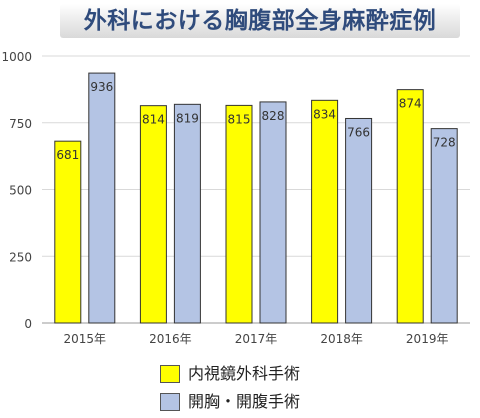 Image resolution: width=480 pixels, height=418 pixels. What do you see at coordinates (324, 114) in the screenshot?
I see `data-label-series-1-2018年: 834` at bounding box center [324, 114].